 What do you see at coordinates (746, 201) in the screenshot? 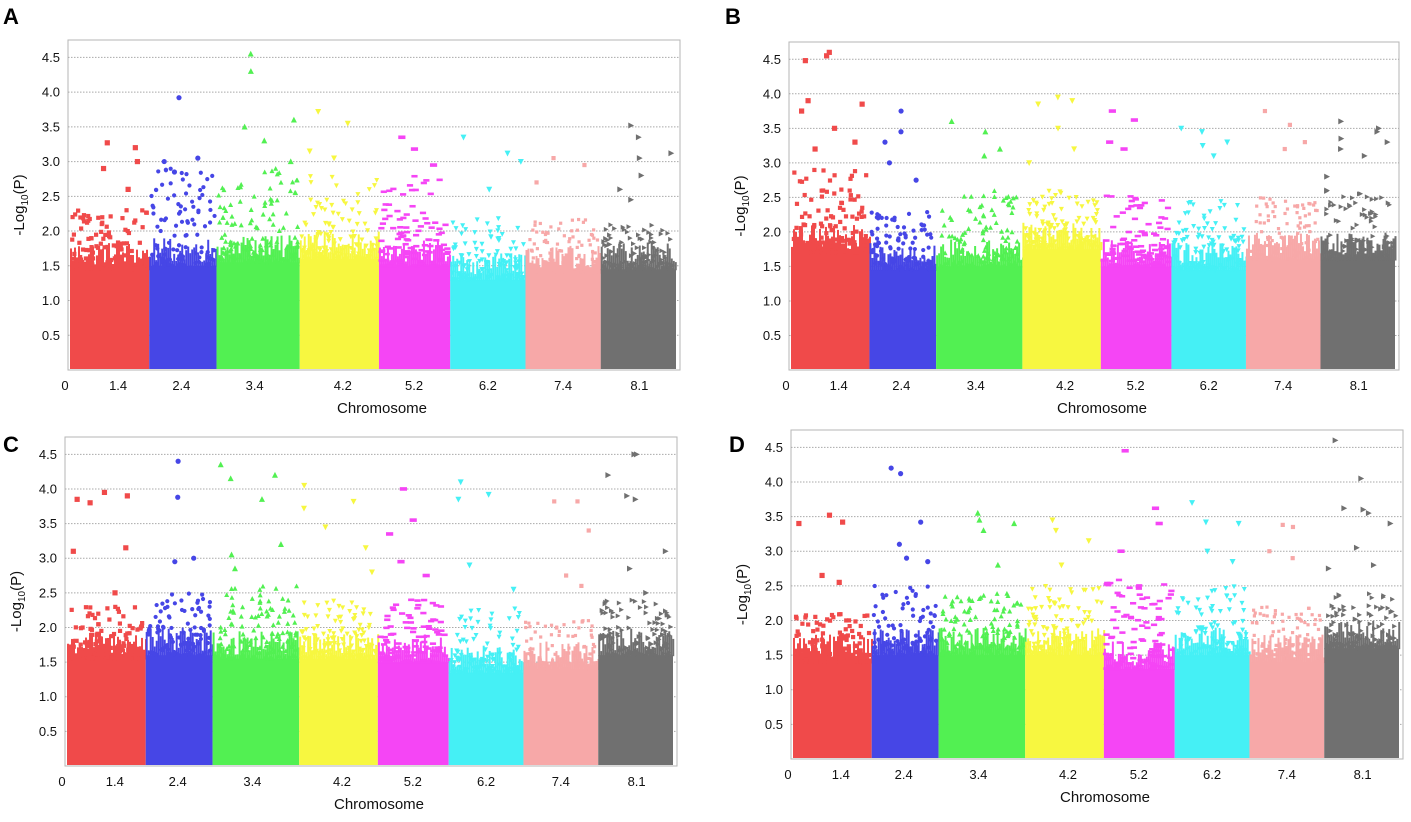
I see `y-axis-title-sub: 10` at bounding box center [746, 201].